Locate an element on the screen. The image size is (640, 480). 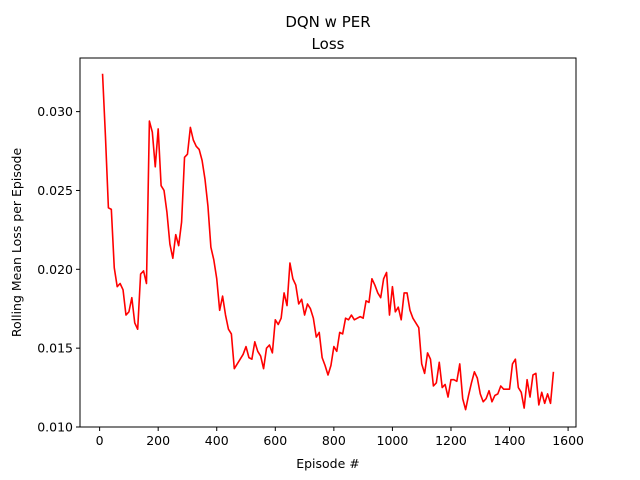
x-tick-label: 400 is located at coordinates (217, 440).